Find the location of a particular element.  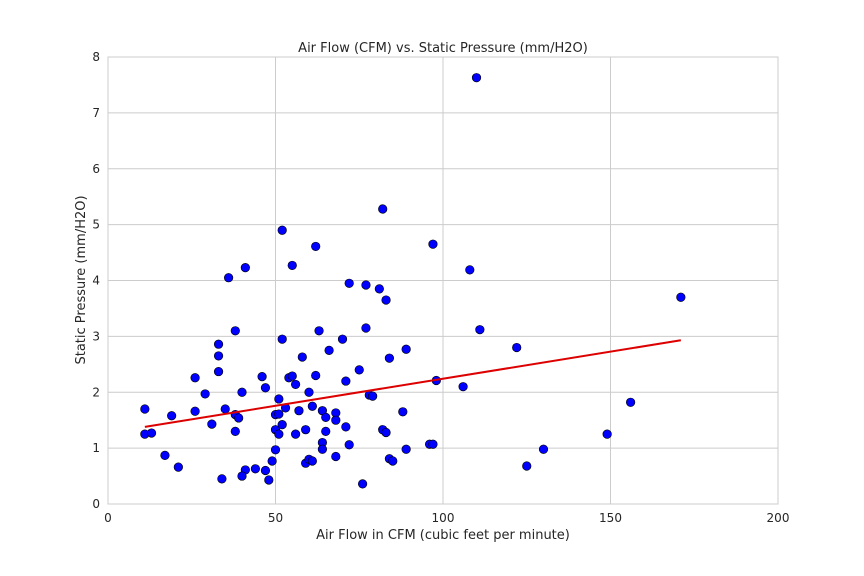

y-tick-label: 0 is located at coordinates (96, 504).